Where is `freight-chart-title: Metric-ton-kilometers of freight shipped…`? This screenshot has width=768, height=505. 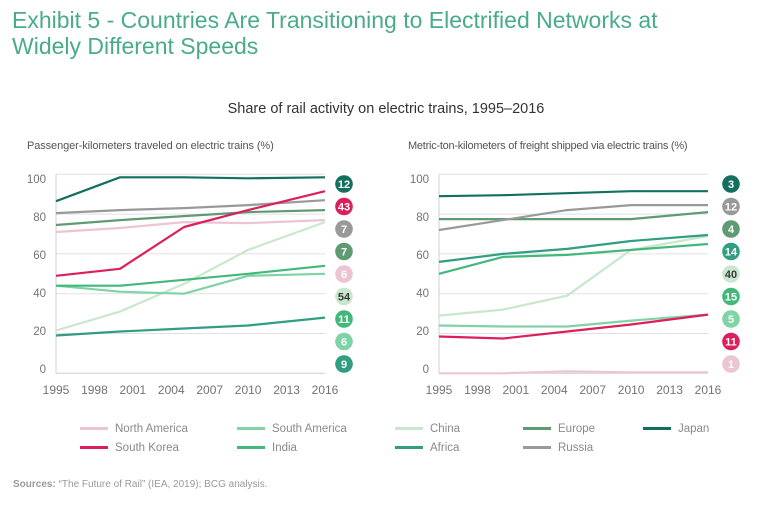
freight-chart-title: Metric-ton-kilometers of freight shipped… is located at coordinates (548, 146).